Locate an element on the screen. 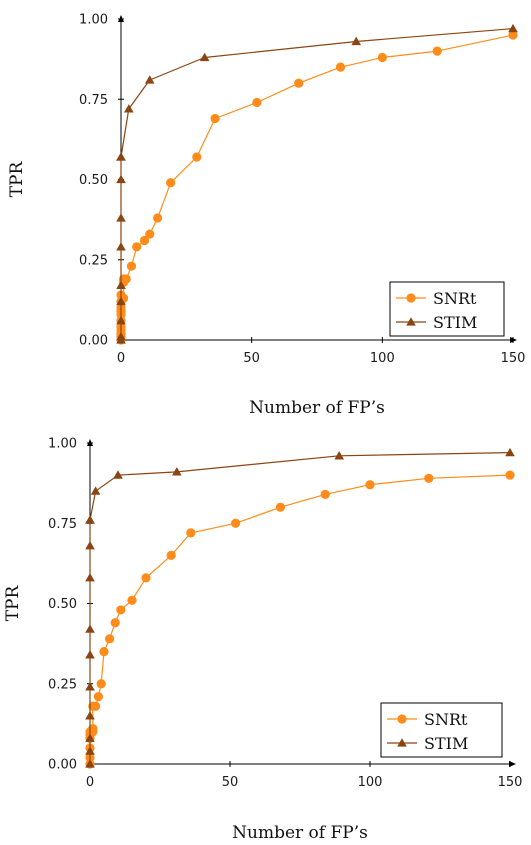  x-axis-arrow is located at coordinates (512, 764).